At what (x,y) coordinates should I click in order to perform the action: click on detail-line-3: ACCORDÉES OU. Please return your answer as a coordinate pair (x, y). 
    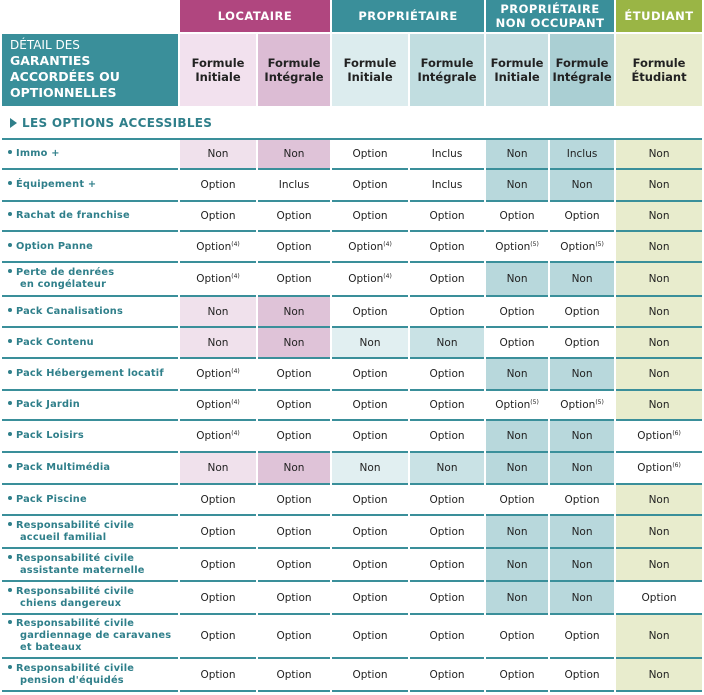
    Looking at the image, I should click on (65, 76).